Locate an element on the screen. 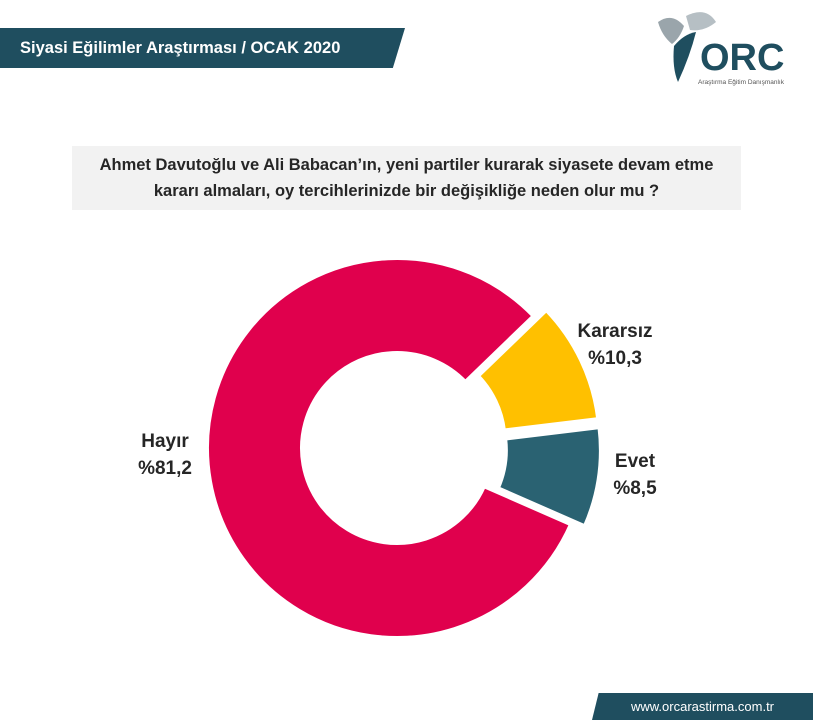  svg-text: Araştırma Eğitim Danışmanlık is located at coordinates (741, 82).